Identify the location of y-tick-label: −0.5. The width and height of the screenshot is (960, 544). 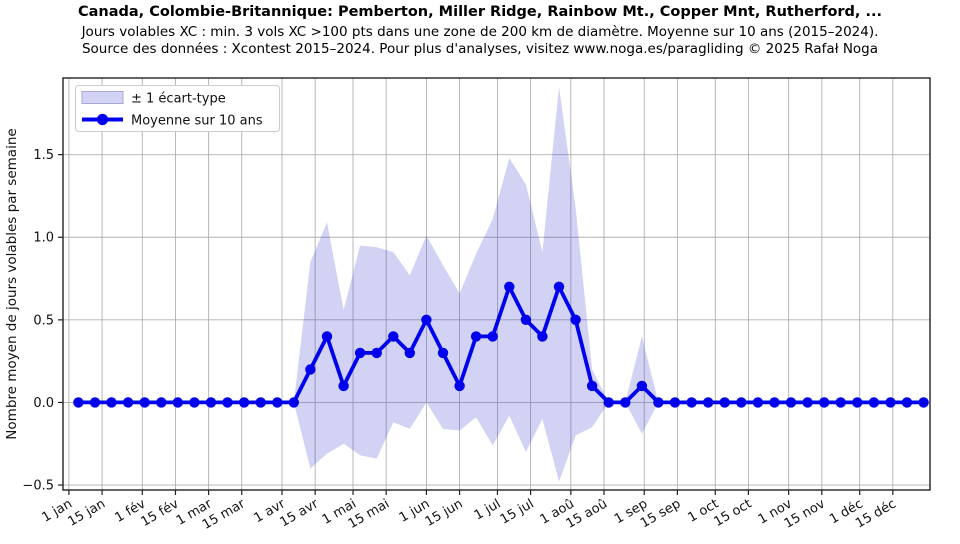
(38, 486).